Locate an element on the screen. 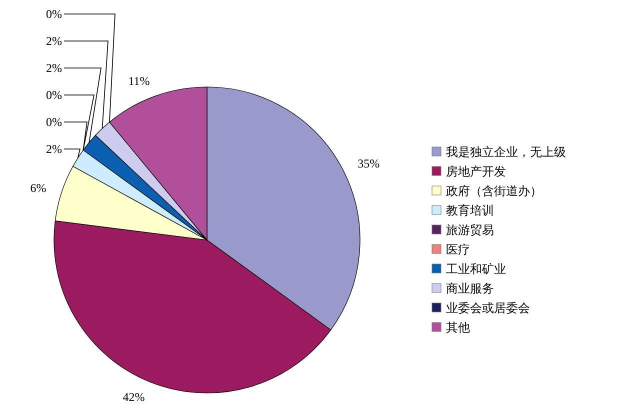 Image resolution: width=624 pixels, height=420 pixels. legend-label: 医疗 is located at coordinates (458, 249).